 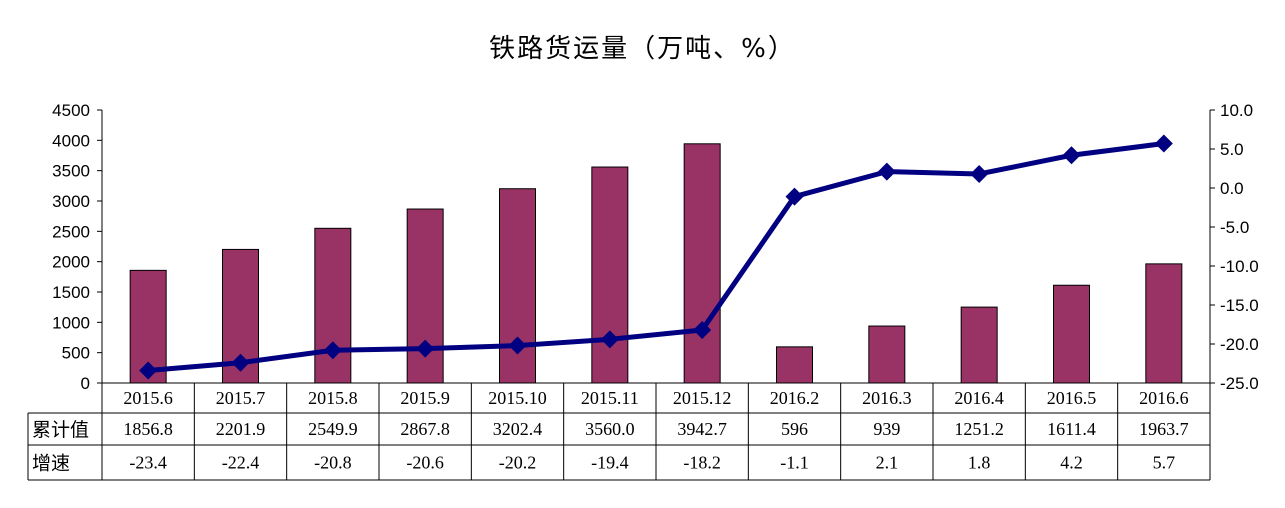 What do you see at coordinates (241, 429) in the screenshot?
I see `bar-data-label: 2201.9` at bounding box center [241, 429].